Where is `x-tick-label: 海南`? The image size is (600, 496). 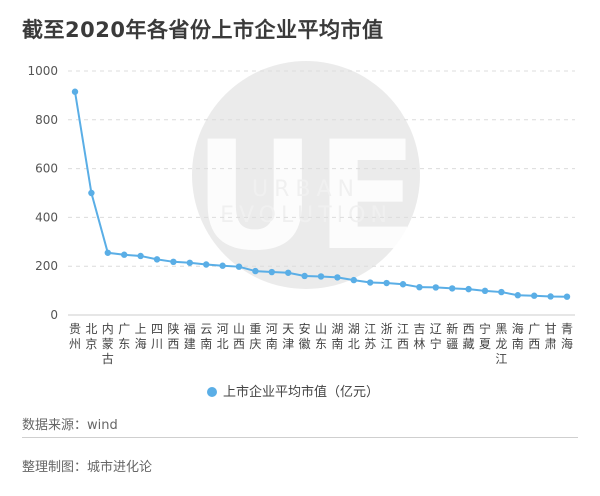
x-tick-label: 海南 is located at coordinates (518, 336).